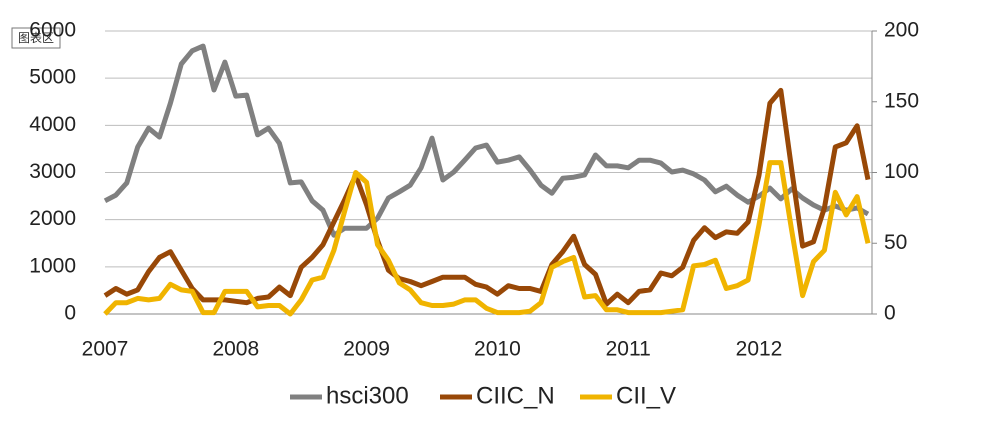 This screenshot has height=426, width=1004. I want to click on tooltip-box, so click(36, 38).